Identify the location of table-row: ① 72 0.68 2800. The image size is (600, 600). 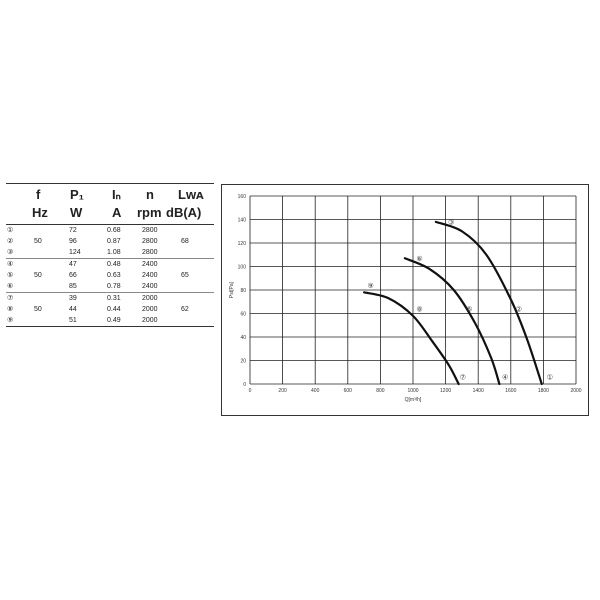
(110, 230).